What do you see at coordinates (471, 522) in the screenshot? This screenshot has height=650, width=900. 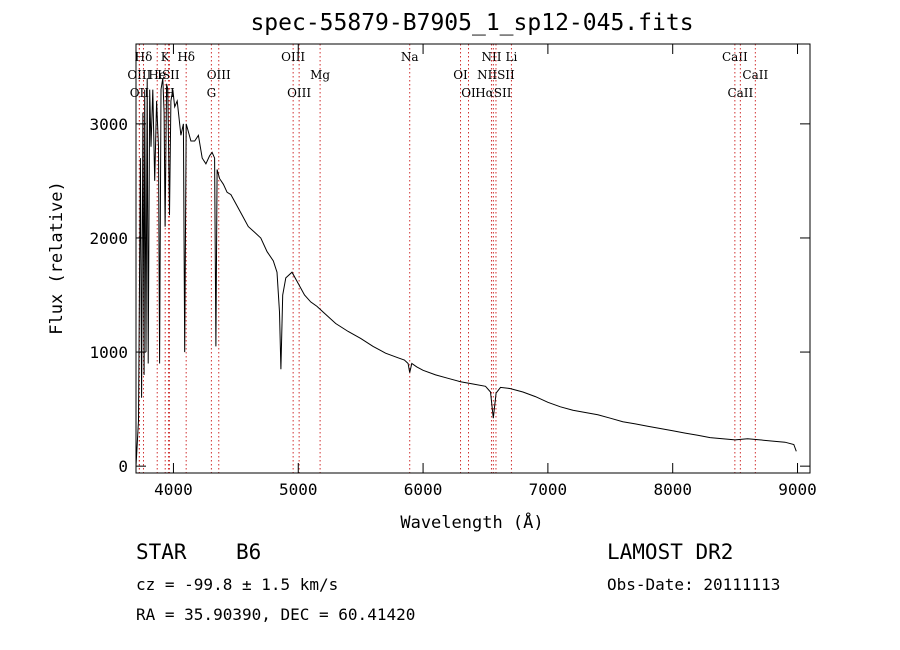 I see `x-axis-label: Wavelength (Å)` at bounding box center [471, 522].